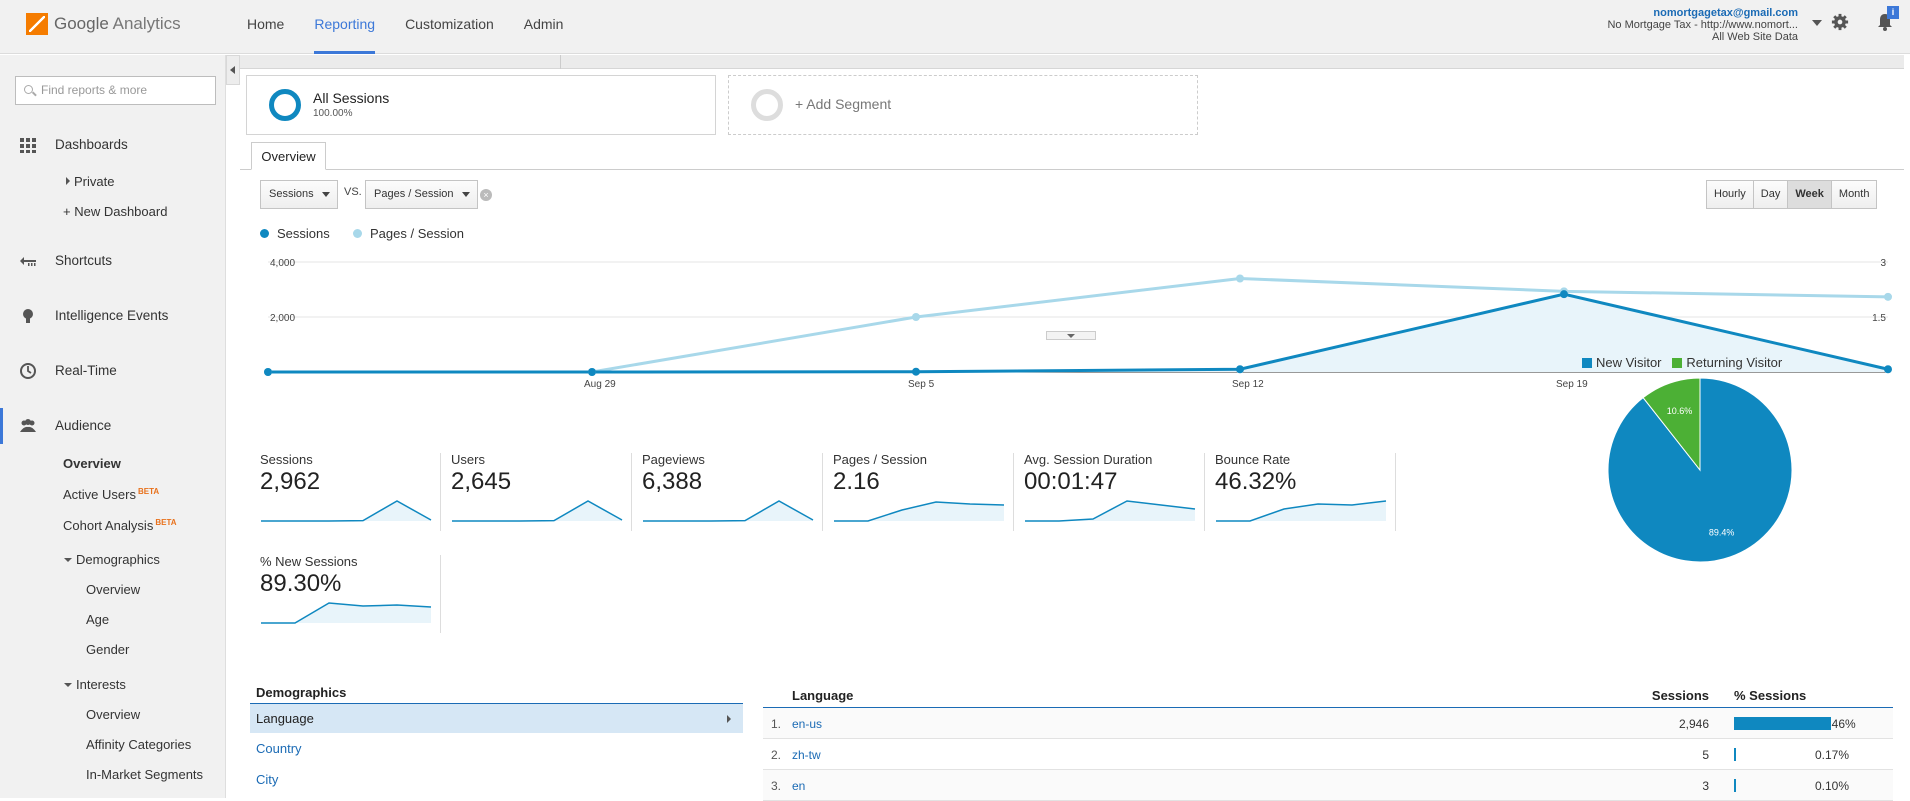 The height and width of the screenshot is (801, 1910). I want to click on search-input: Find reports & more, so click(115, 90).